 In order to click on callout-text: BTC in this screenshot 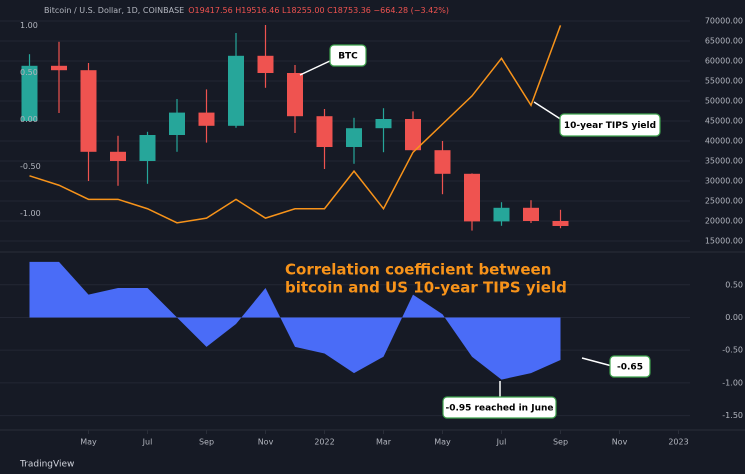, I will do `click(348, 57)`.